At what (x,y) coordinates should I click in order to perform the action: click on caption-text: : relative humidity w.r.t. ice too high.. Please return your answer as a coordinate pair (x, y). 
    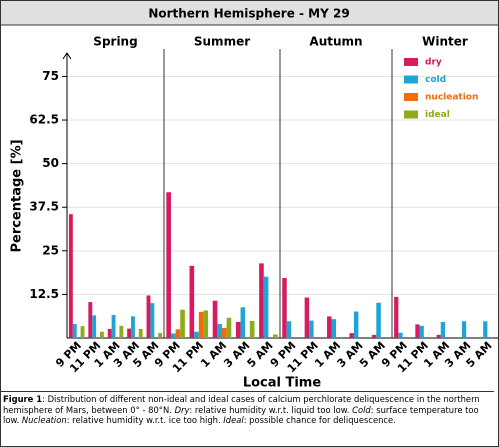
    Looking at the image, I should click on (145, 420).